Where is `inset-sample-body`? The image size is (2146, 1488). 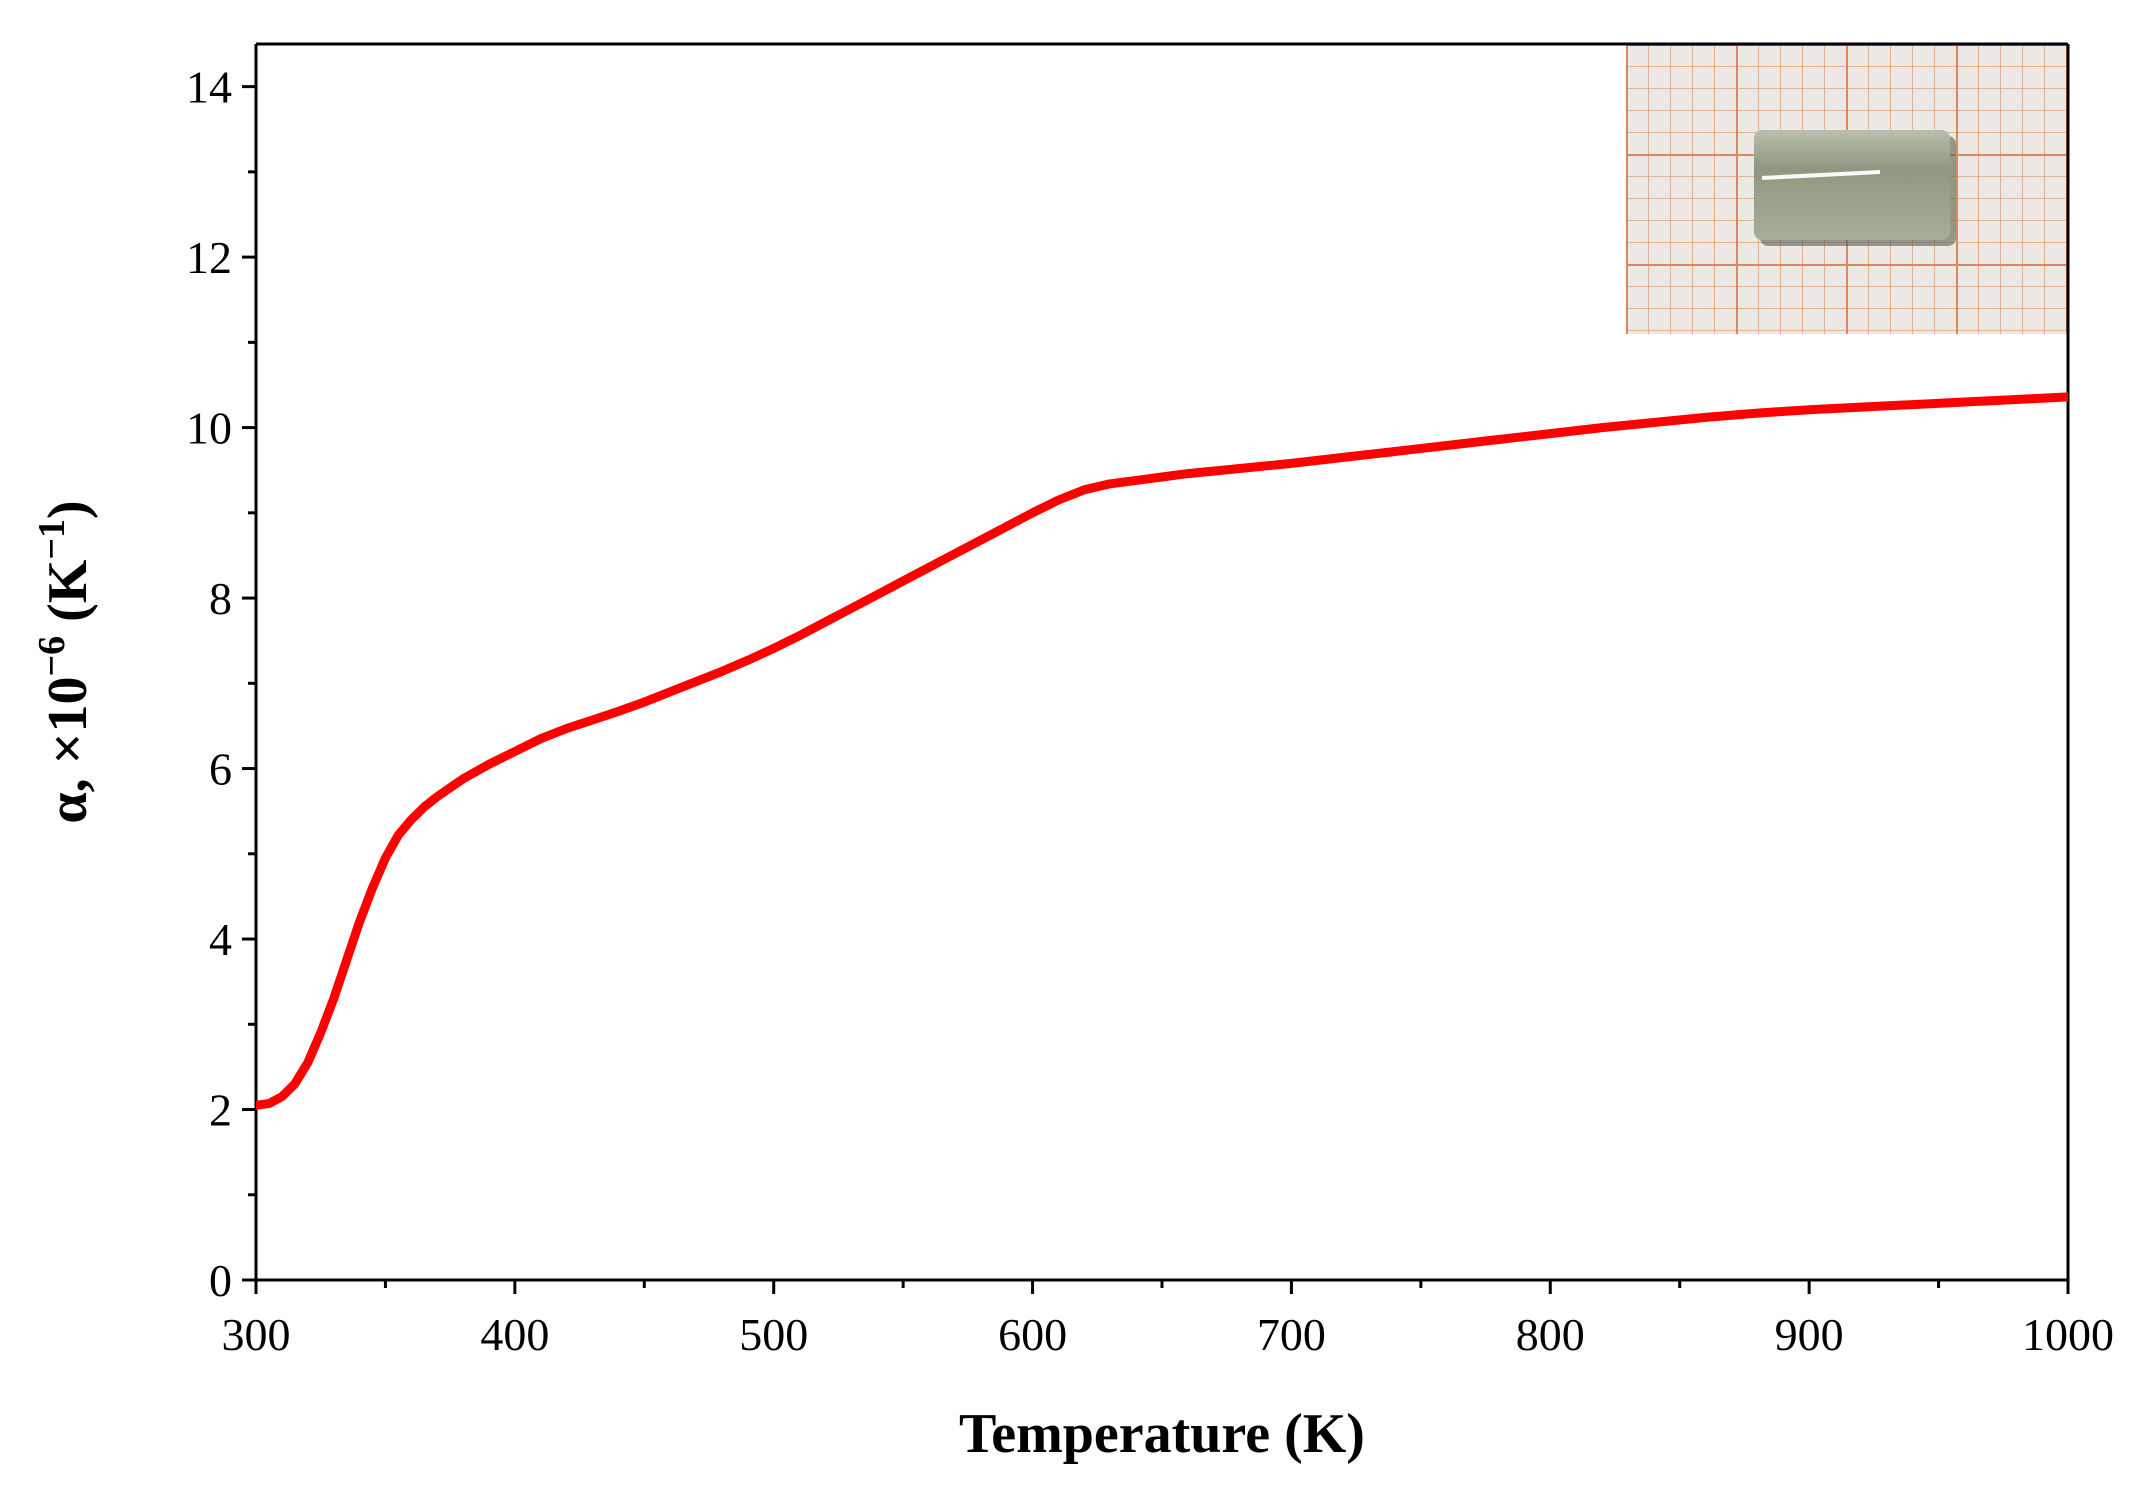 inset-sample-body is located at coordinates (1852, 185).